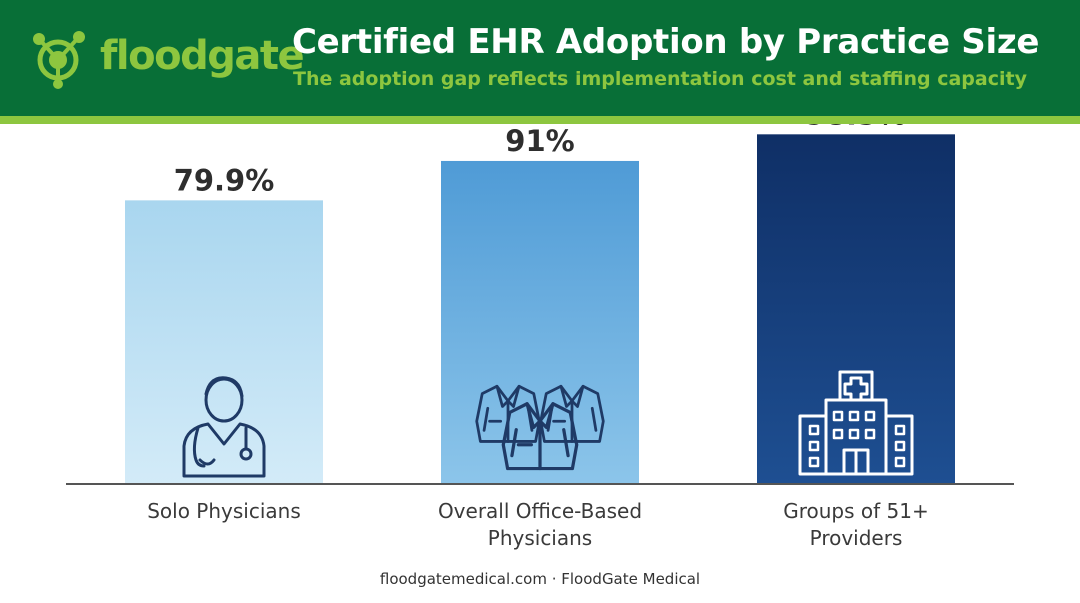 This screenshot has width=1080, height=603. What do you see at coordinates (856, 511) in the screenshot?
I see `category-label-2-line-0: Groups of 51+` at bounding box center [856, 511].